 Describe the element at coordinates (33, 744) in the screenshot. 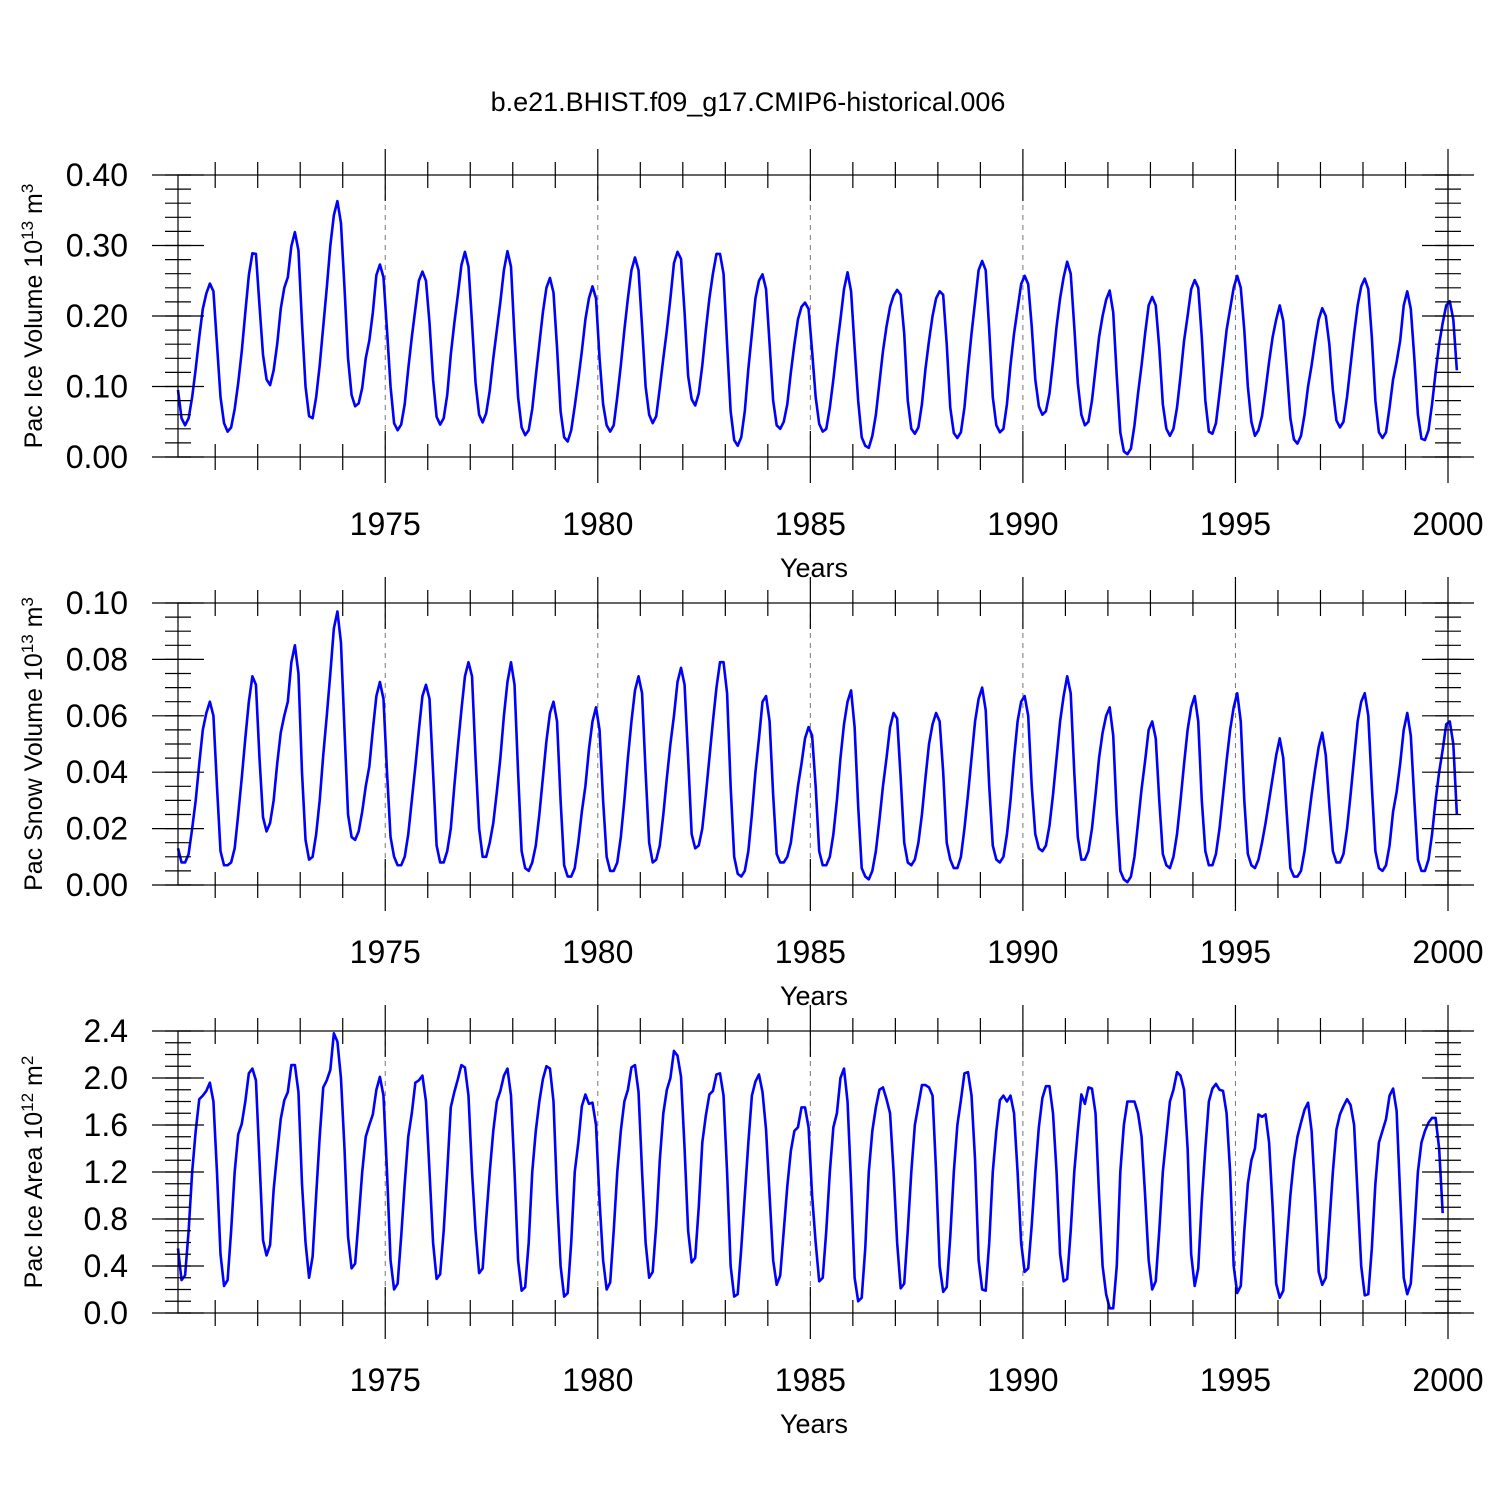

I see `y-axis-label: Pac Snow Volume 1013 m3` at that location.